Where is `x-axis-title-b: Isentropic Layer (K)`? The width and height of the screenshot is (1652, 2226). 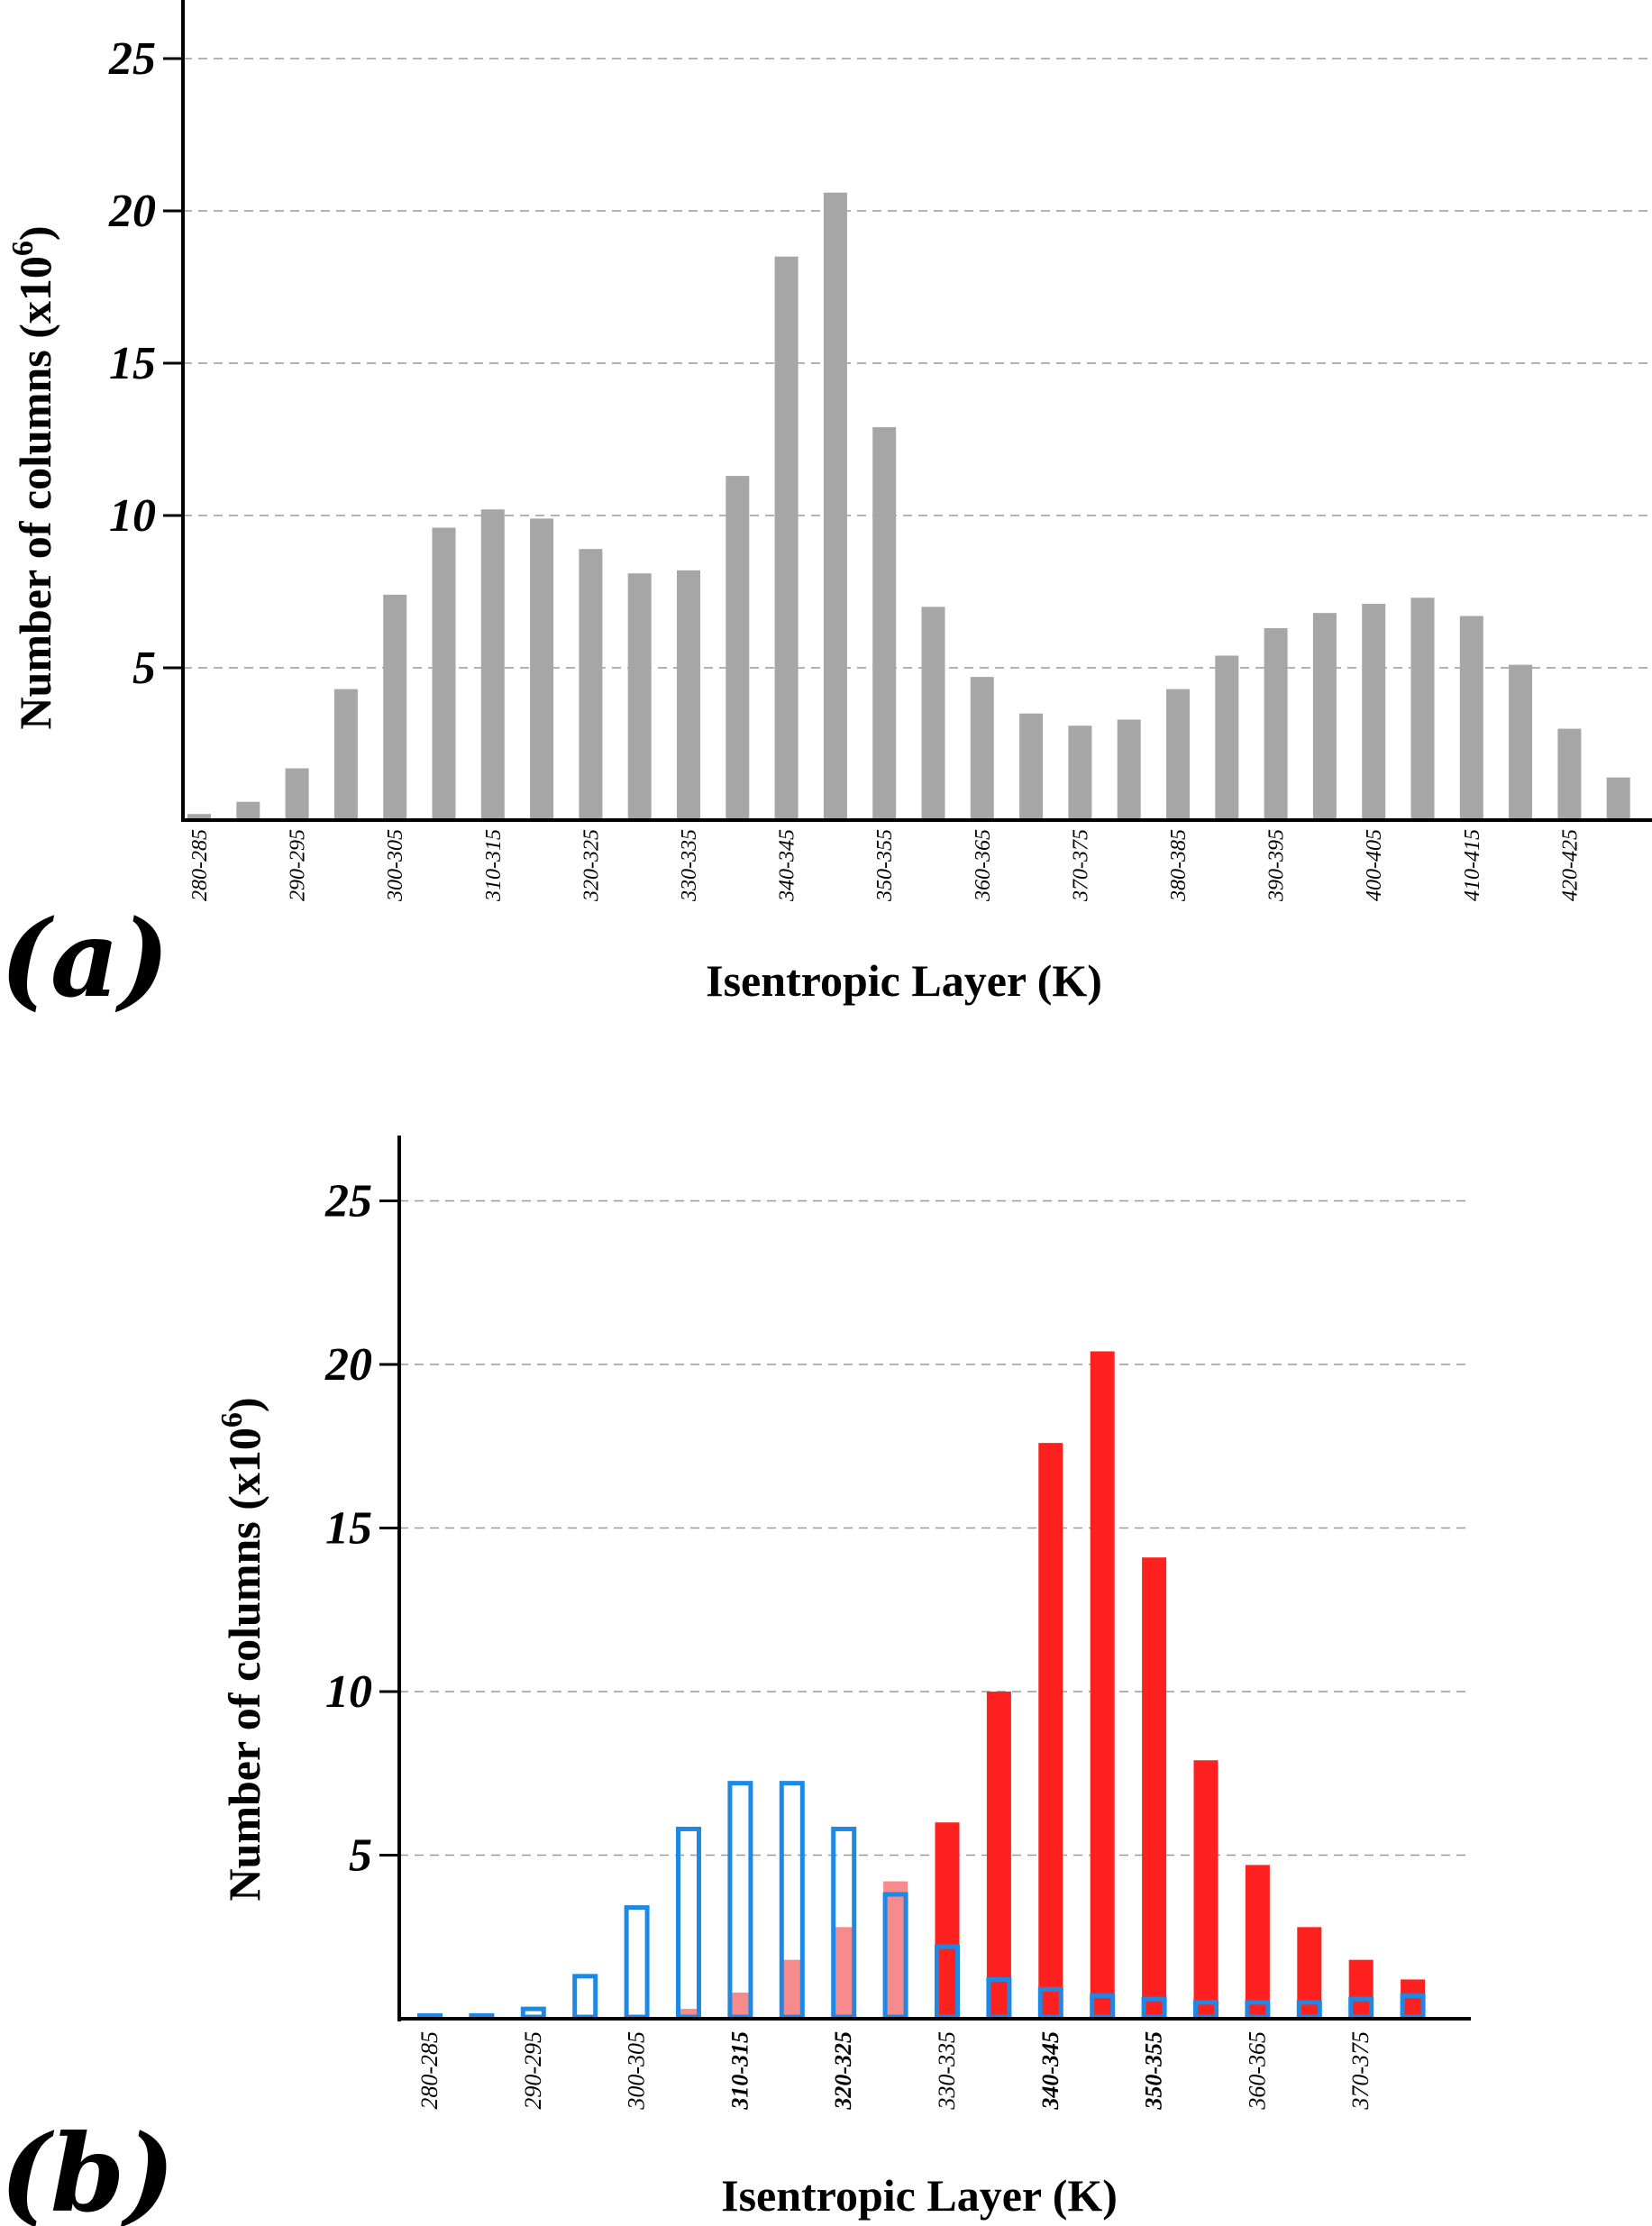 x-axis-title-b: Isentropic Layer (K) is located at coordinates (920, 2195).